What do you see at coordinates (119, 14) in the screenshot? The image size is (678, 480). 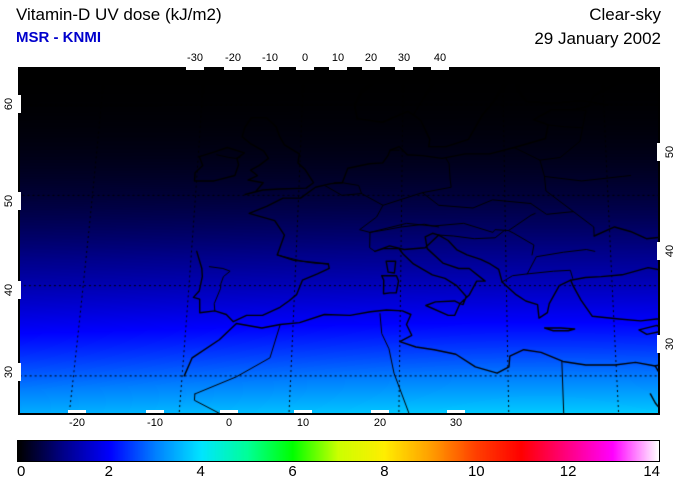 I see `page-title: Vitamin-D UV dose (kJ/m2)` at bounding box center [119, 14].